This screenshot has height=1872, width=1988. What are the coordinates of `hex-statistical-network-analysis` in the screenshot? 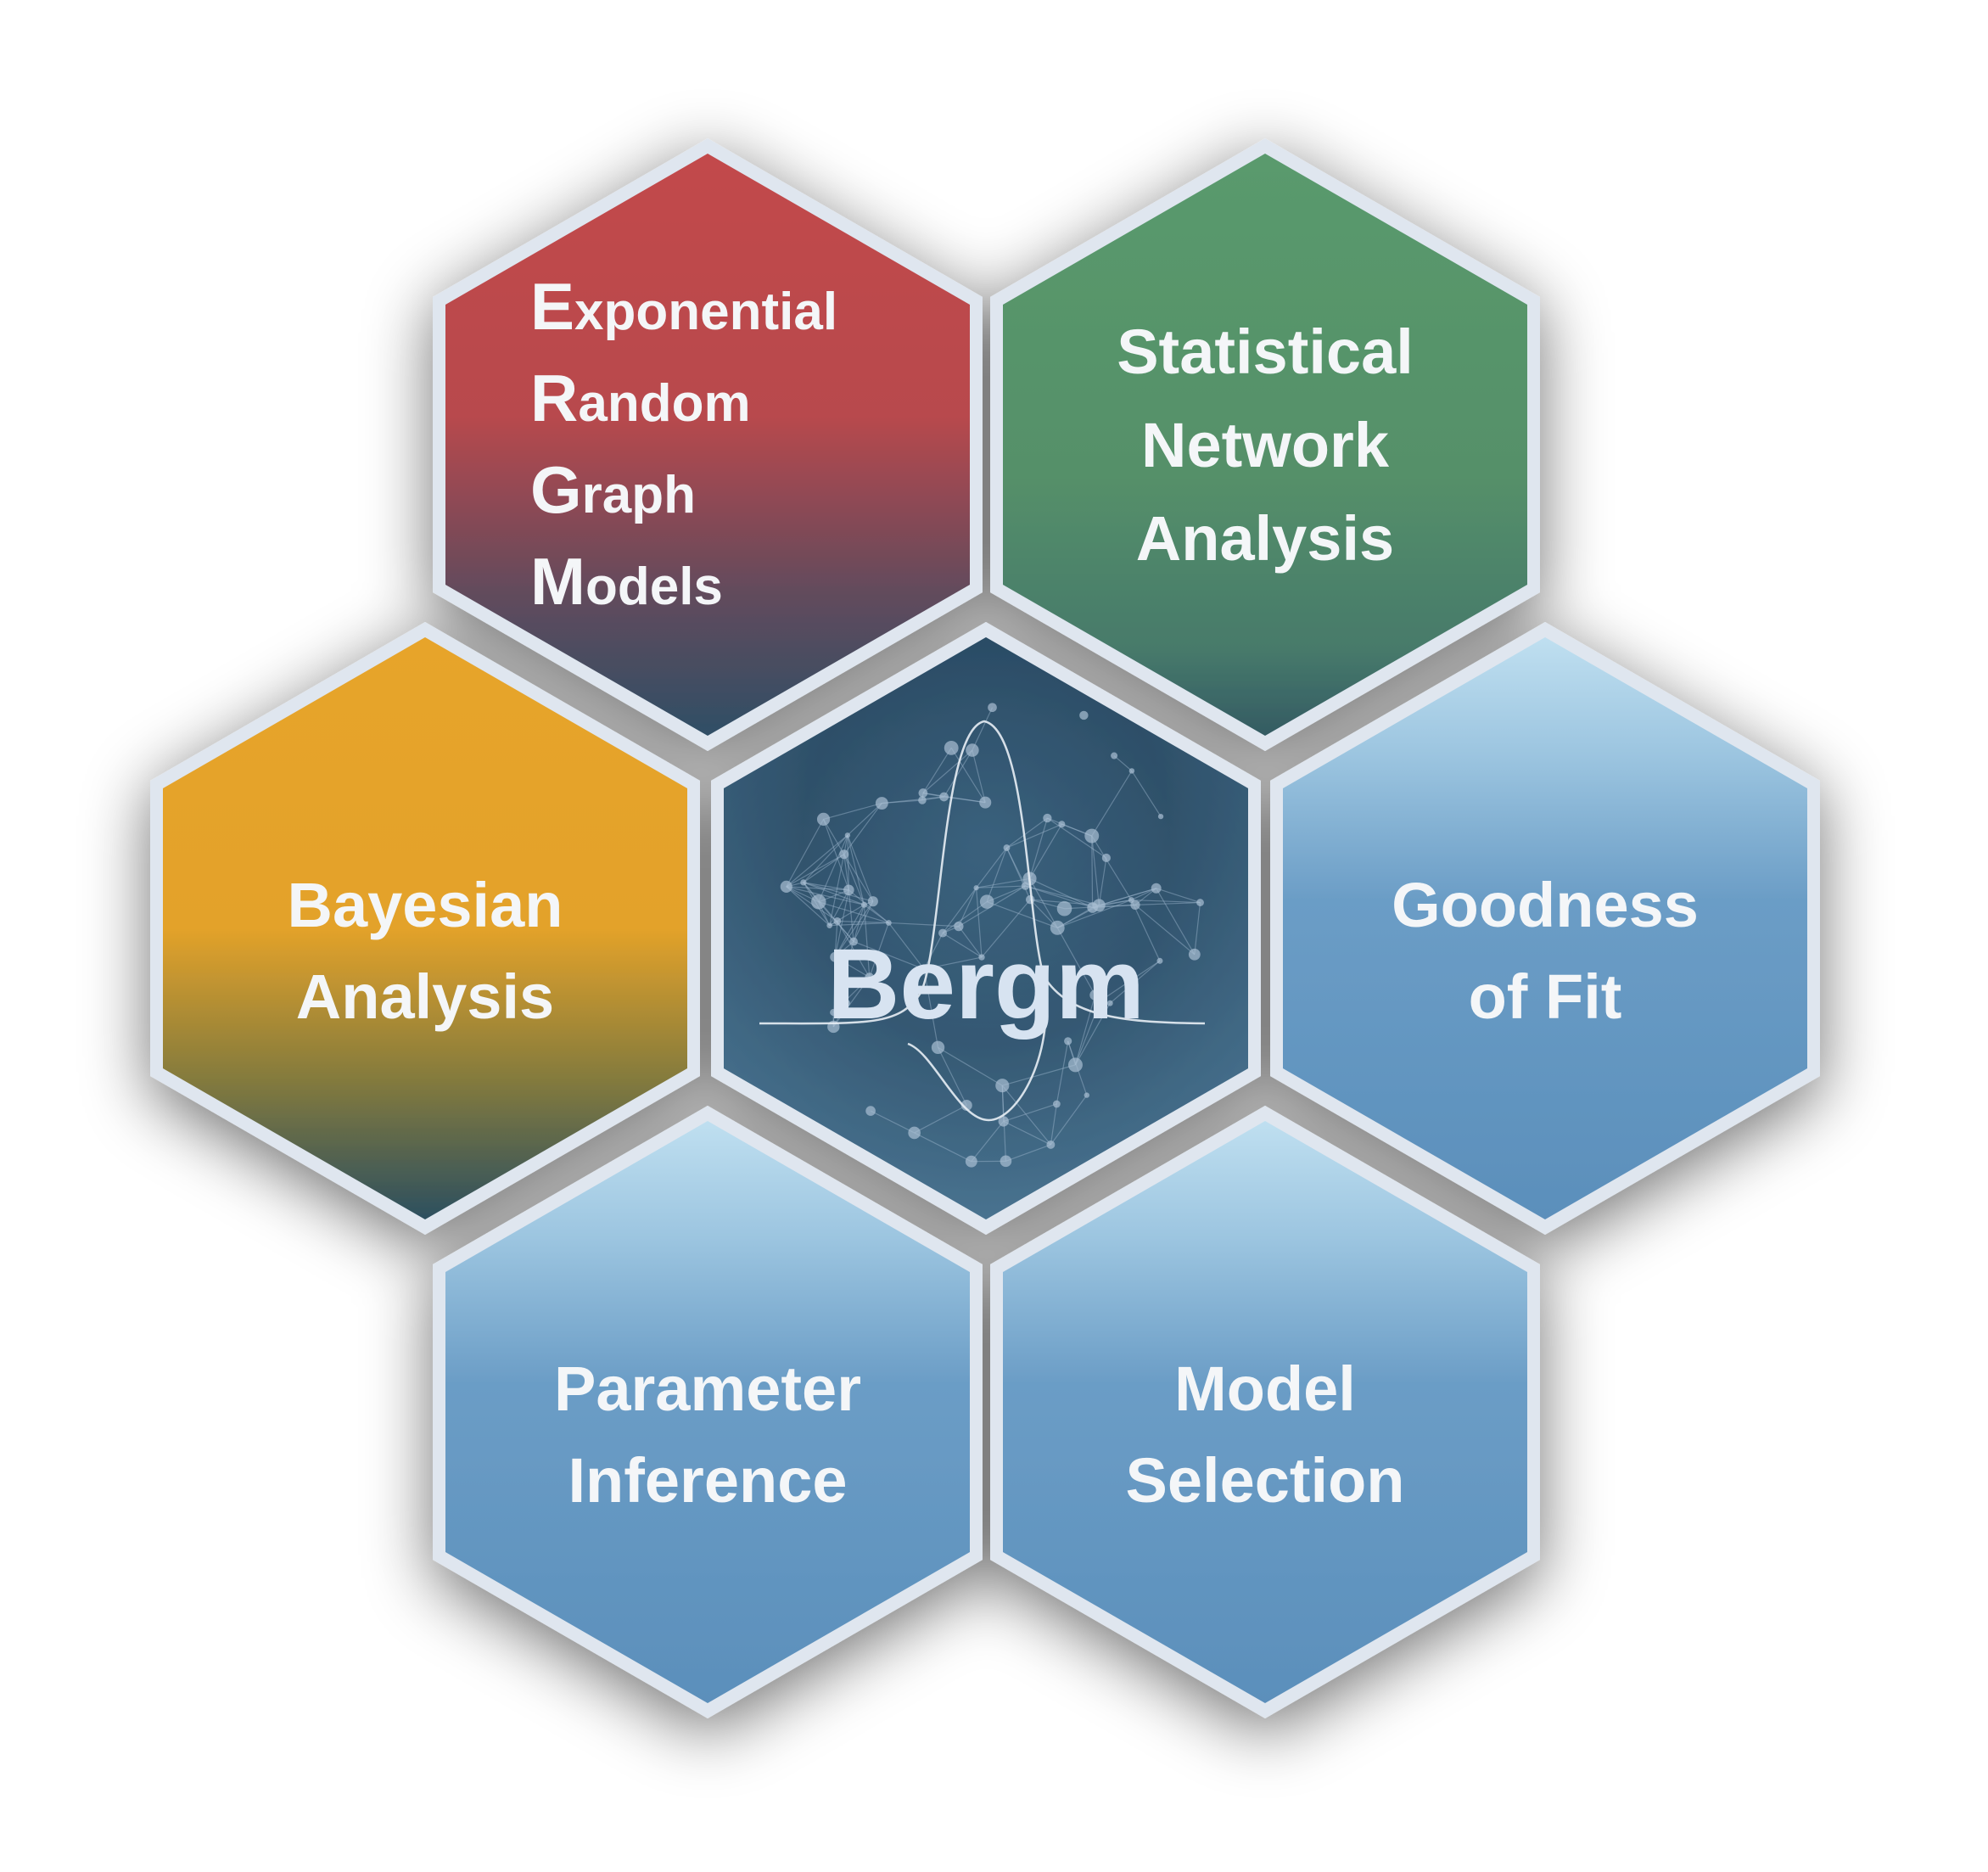 It's located at (1265, 444).